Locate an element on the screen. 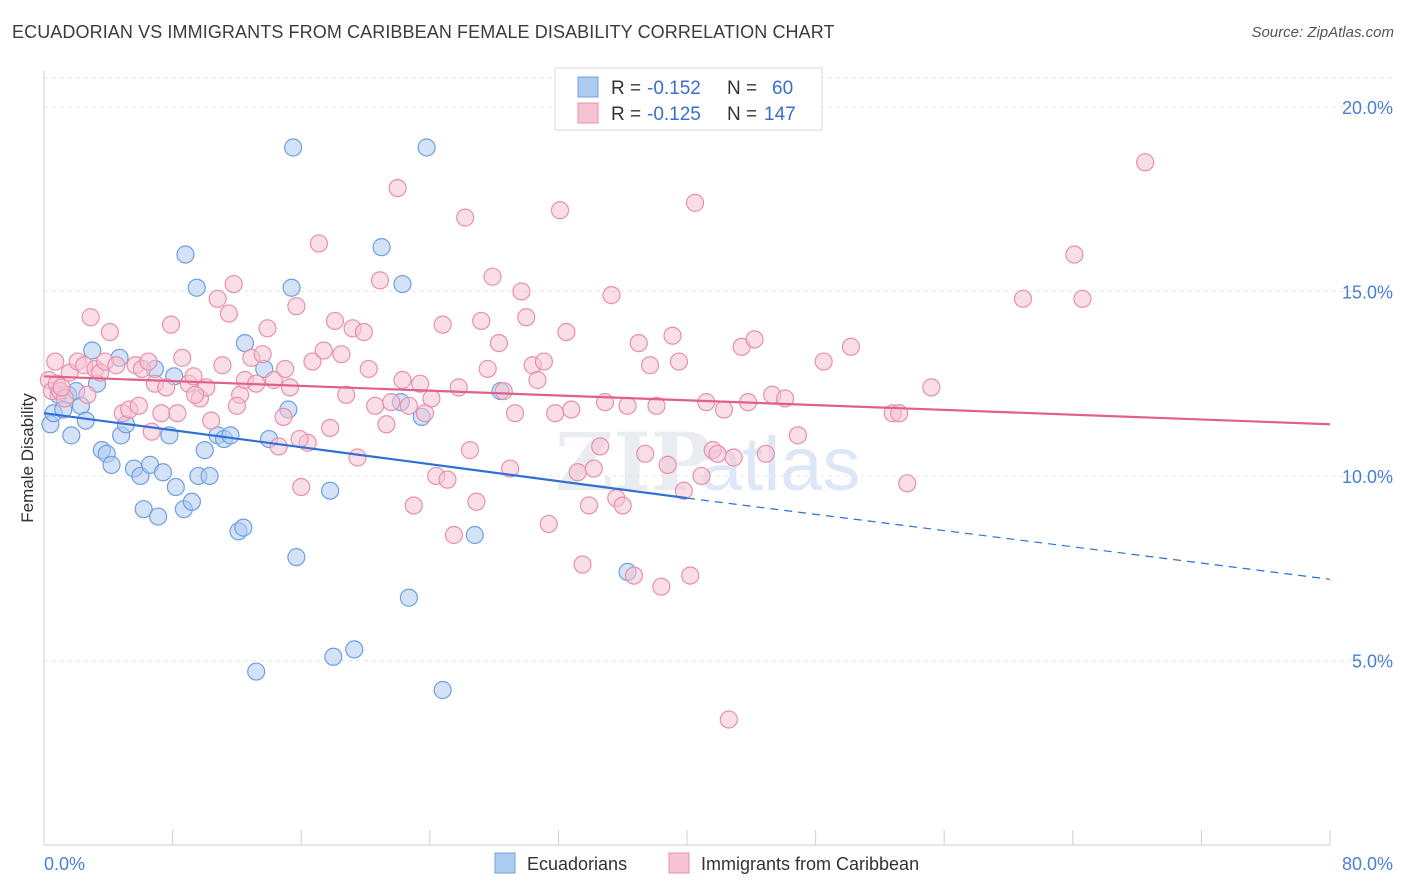 This screenshot has width=1406, height=892. y-tick-label: 20.0% is located at coordinates (1367, 108).